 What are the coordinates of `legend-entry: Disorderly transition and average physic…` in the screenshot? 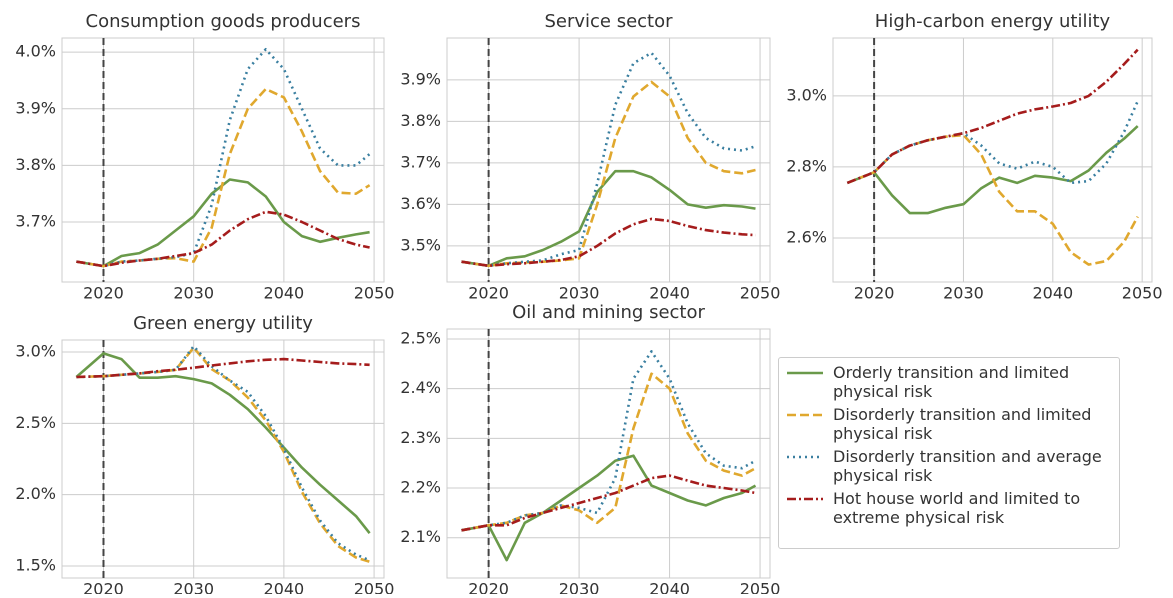 It's located at (949, 466).